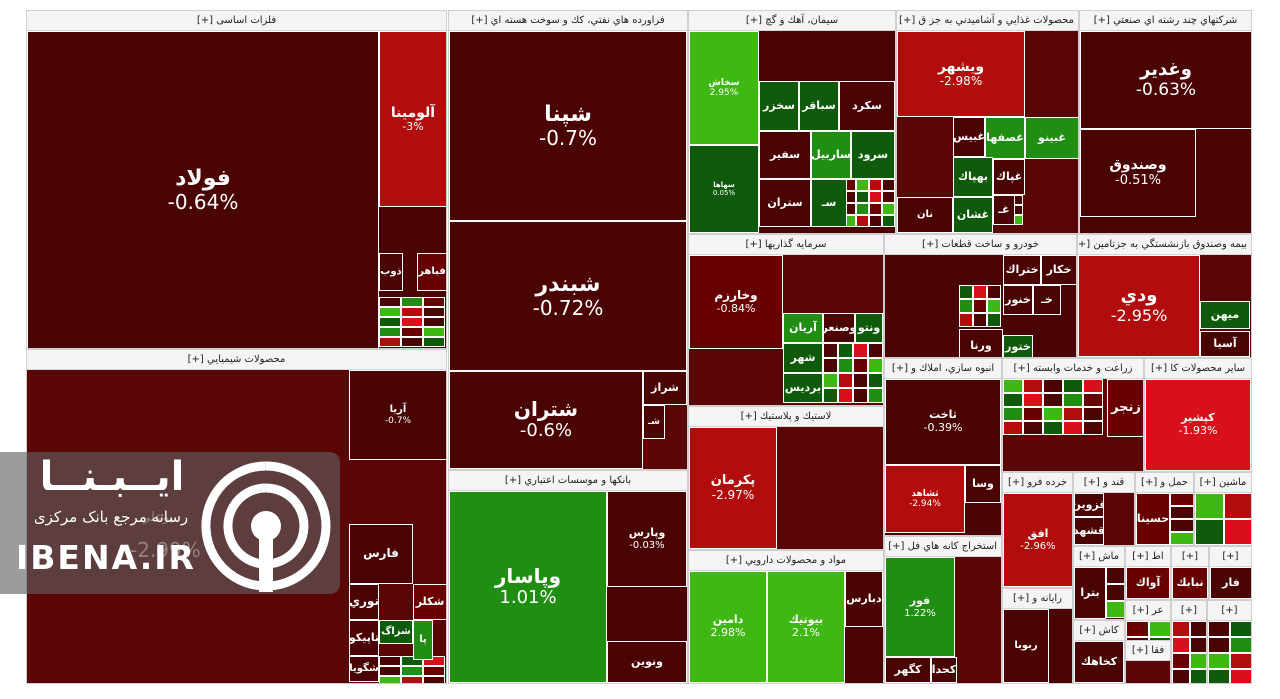 Image resolution: width=1280 pixels, height=699 pixels. What do you see at coordinates (987, 21) in the screenshot?
I see `sector-title: محصولات غذايي و آشاميدني به جز ق [+]` at bounding box center [987, 21].